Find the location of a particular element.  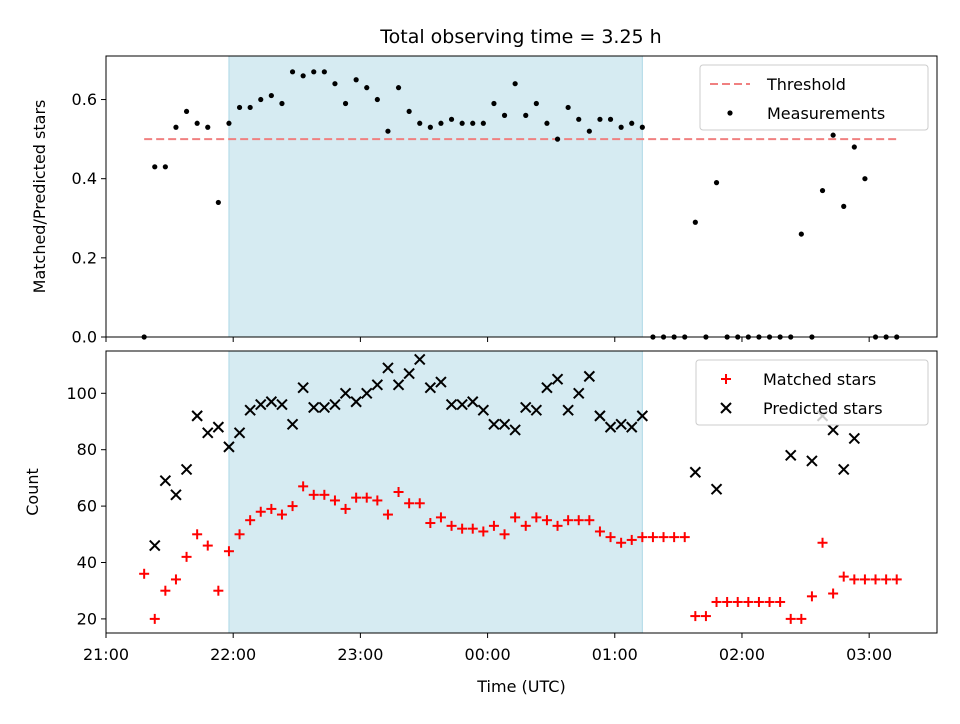

y-tick-label: 20 is located at coordinates (87, 618).